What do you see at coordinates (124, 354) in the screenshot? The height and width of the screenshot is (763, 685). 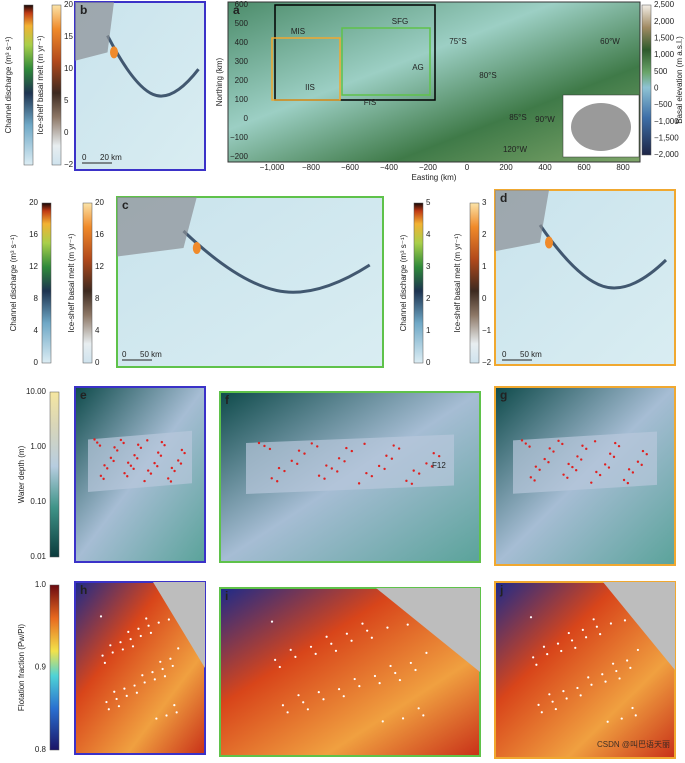 I see `scale-zero: 0` at bounding box center [124, 354].